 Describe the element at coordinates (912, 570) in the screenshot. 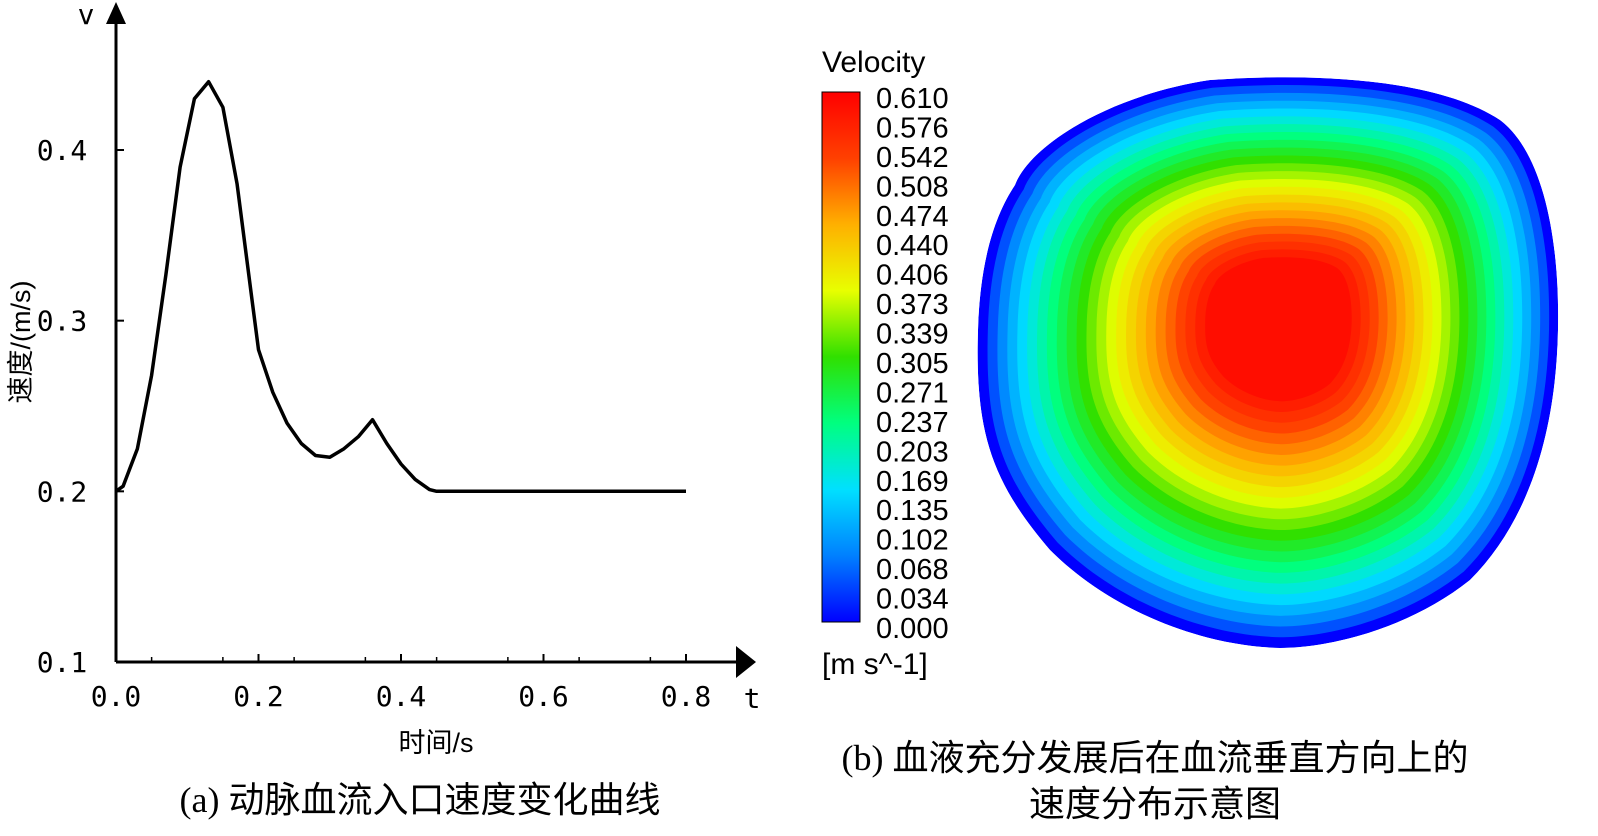

I see `legend-tick-label: 0.068` at that location.